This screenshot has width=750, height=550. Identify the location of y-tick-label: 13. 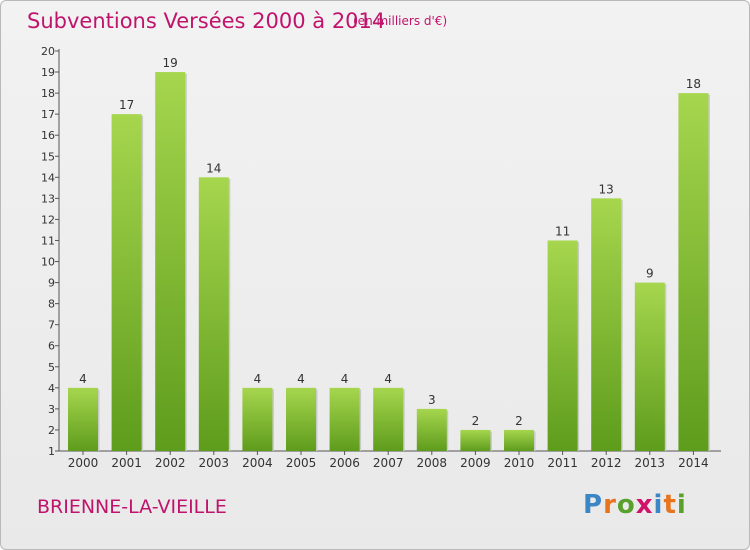
(48, 198).